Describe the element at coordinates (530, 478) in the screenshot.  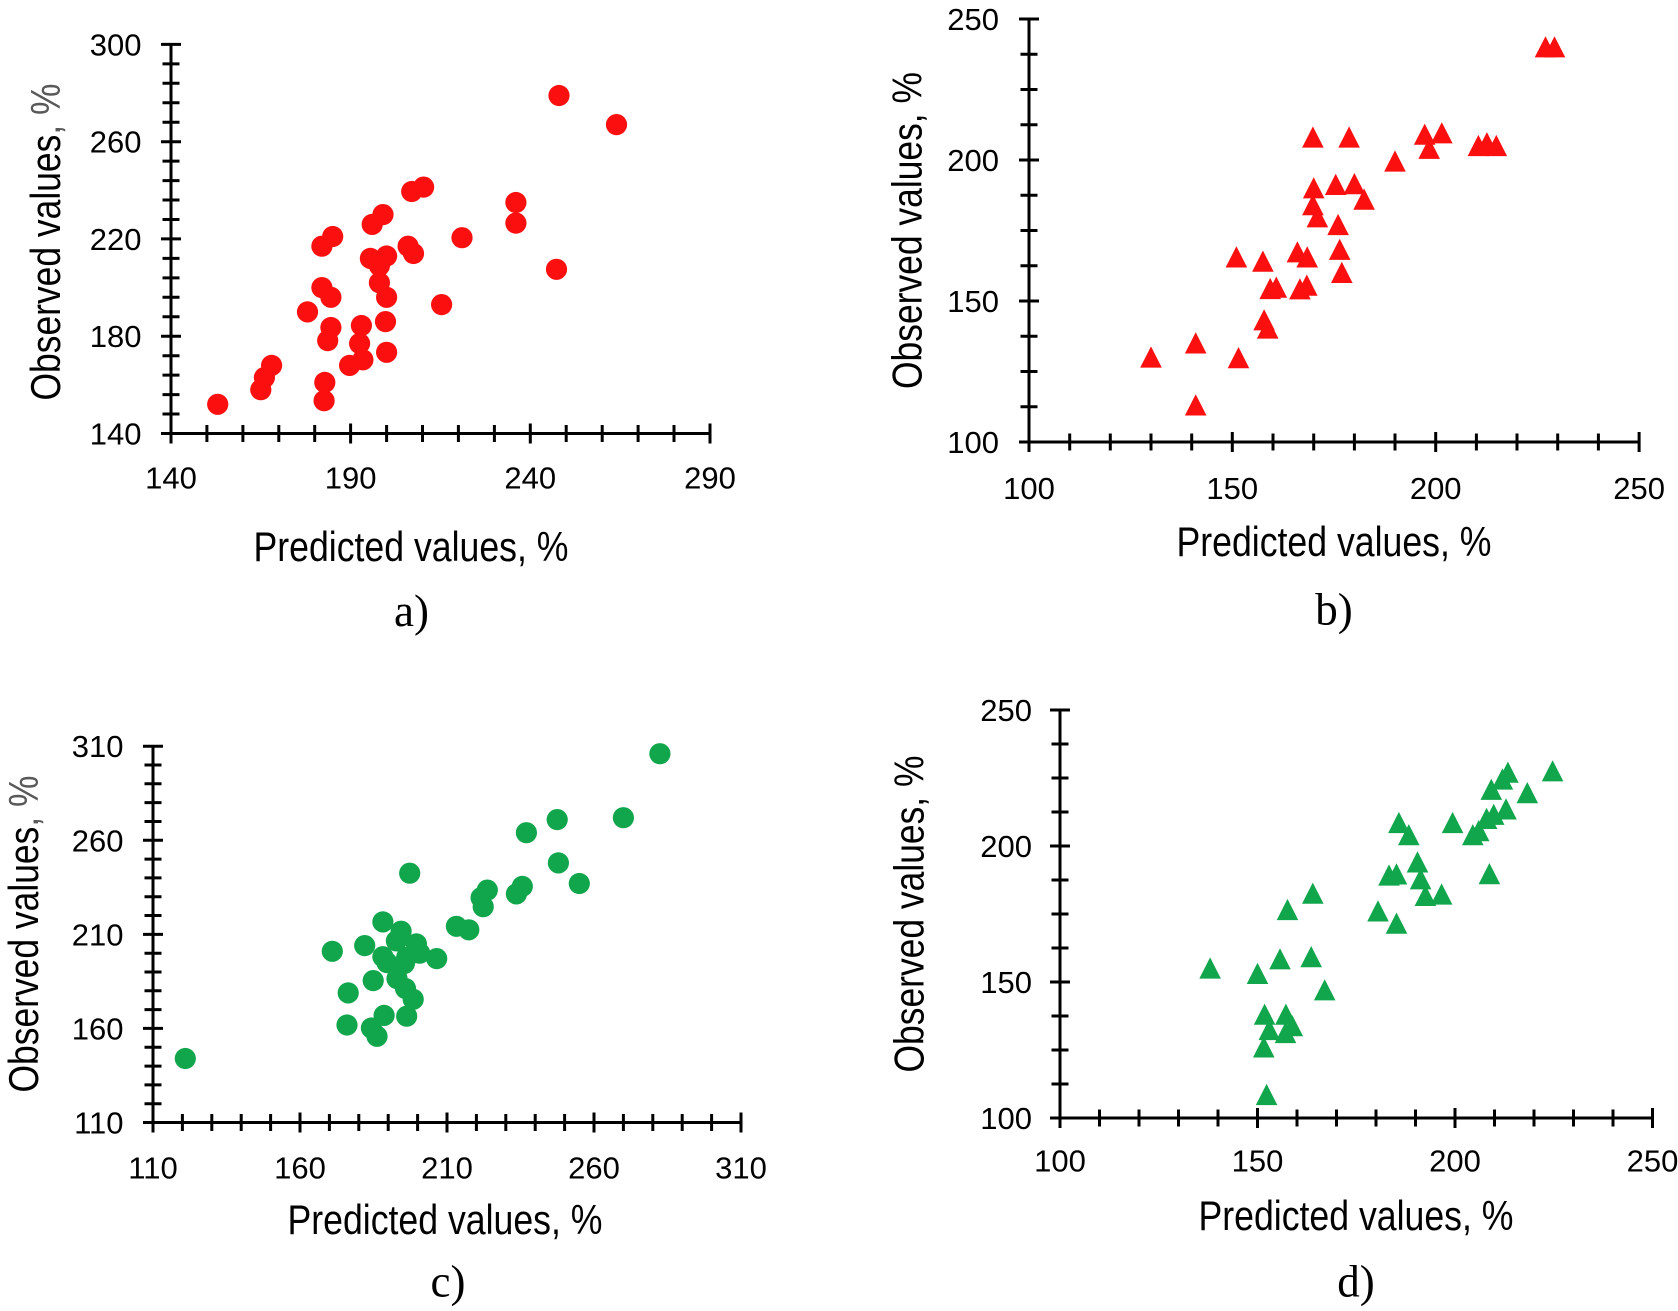
I see `svg-text: 240` at that location.